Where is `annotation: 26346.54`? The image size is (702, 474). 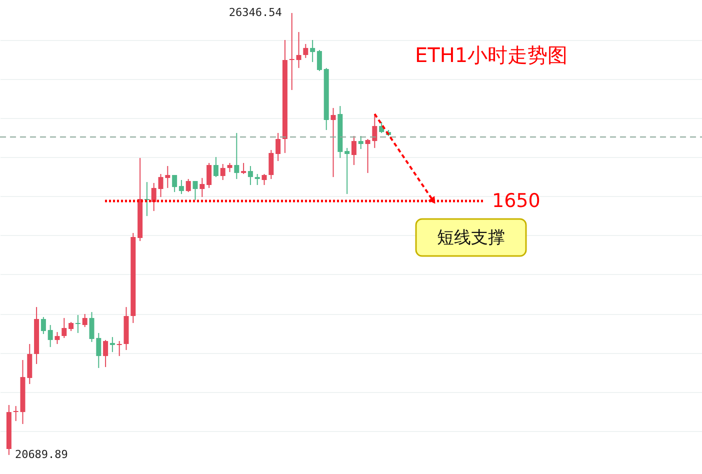
annotation: 26346.54 is located at coordinates (255, 13).